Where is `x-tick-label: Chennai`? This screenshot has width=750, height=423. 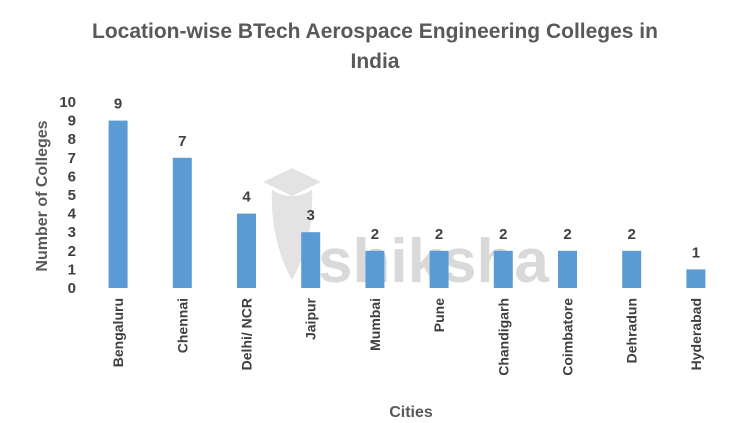 x-tick-label: Chennai is located at coordinates (182, 325).